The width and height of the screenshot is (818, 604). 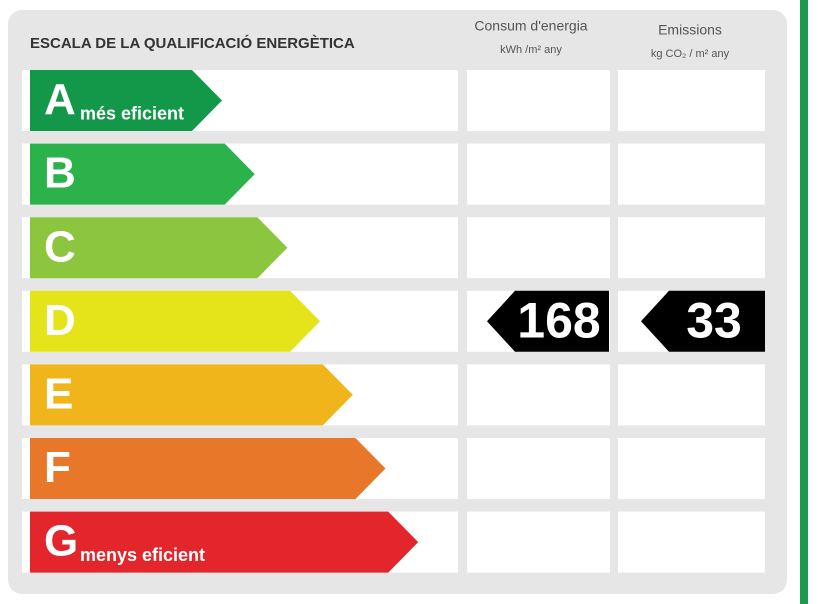 I want to click on class-letter: B, so click(x=60, y=173).